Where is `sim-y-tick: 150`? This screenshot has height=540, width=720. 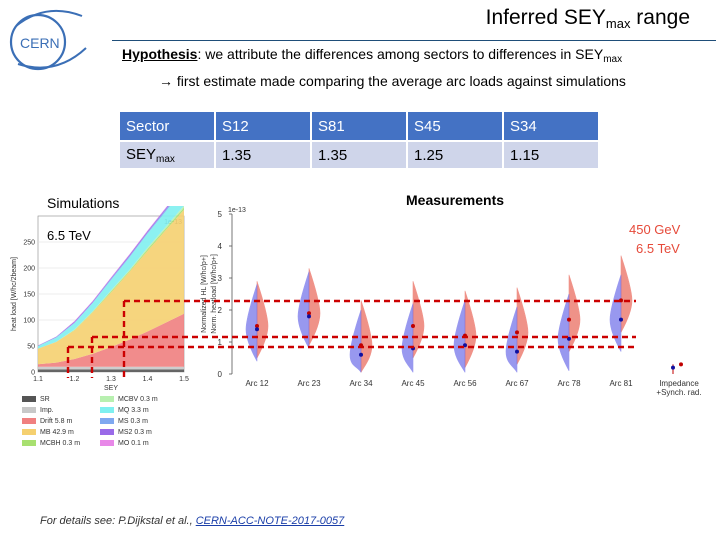
sim-y-tick: 150 is located at coordinates (29, 295).